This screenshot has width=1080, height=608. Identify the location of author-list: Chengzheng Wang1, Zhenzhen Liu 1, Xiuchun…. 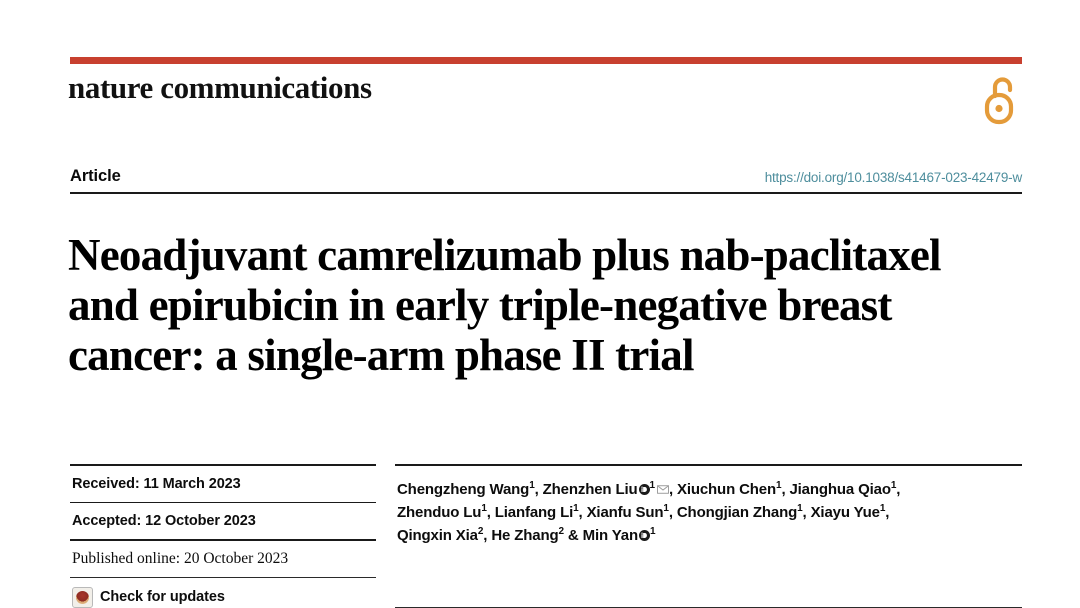
(708, 513).